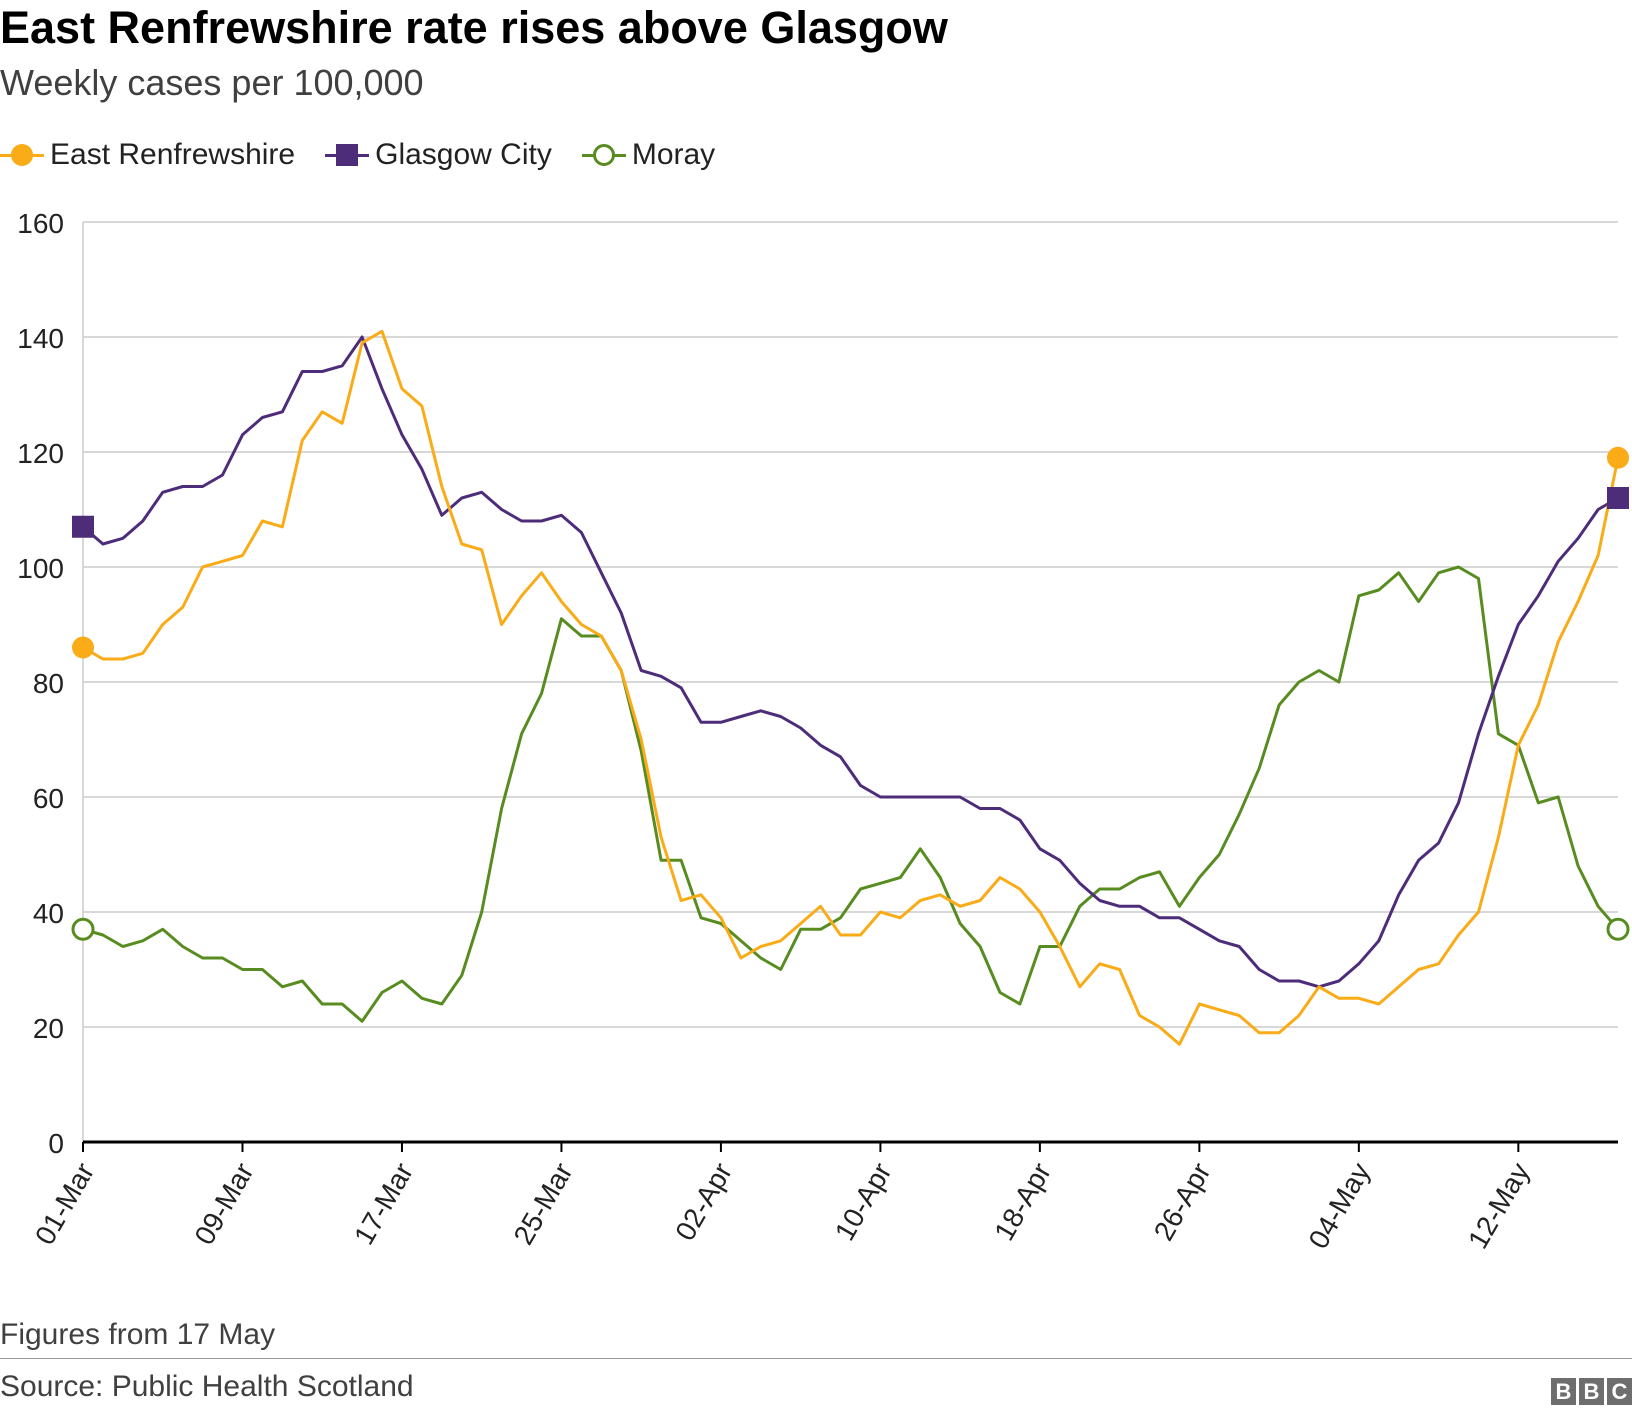 The image size is (1632, 1416). What do you see at coordinates (48, 683) in the screenshot?
I see `y-tick-label: 80` at bounding box center [48, 683].